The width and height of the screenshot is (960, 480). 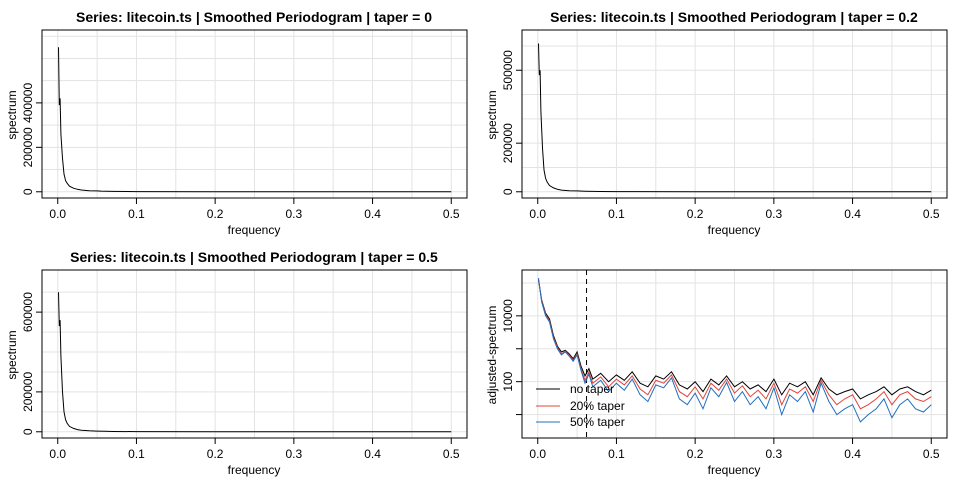 I want to click on legend-label-50-taper: 50% taper, so click(x=597, y=422).